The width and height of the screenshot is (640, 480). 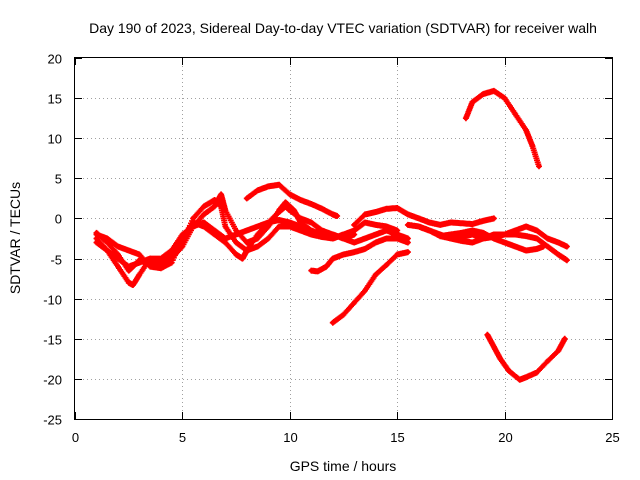 What do you see at coordinates (505, 437) in the screenshot?
I see `x-tick-label: 20` at bounding box center [505, 437].